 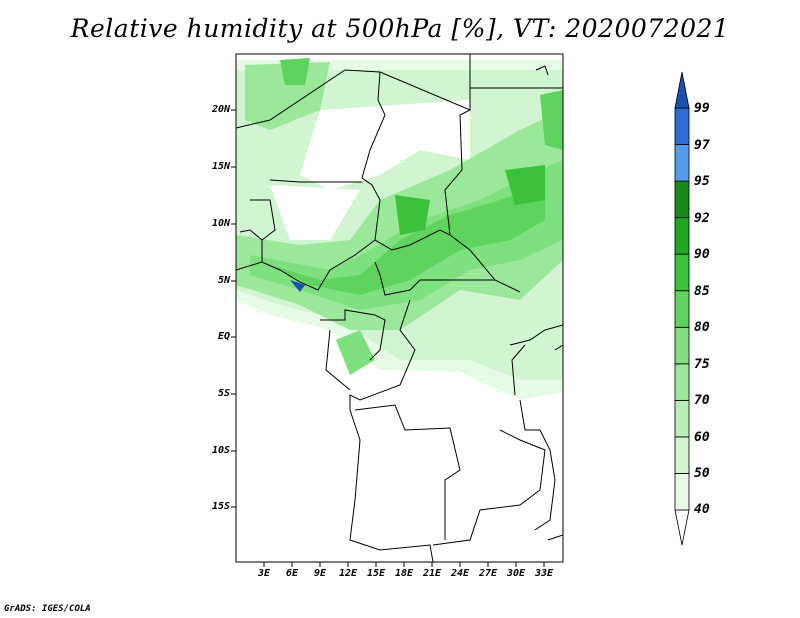 I want to click on lat-label: 5N, so click(x=223, y=280).